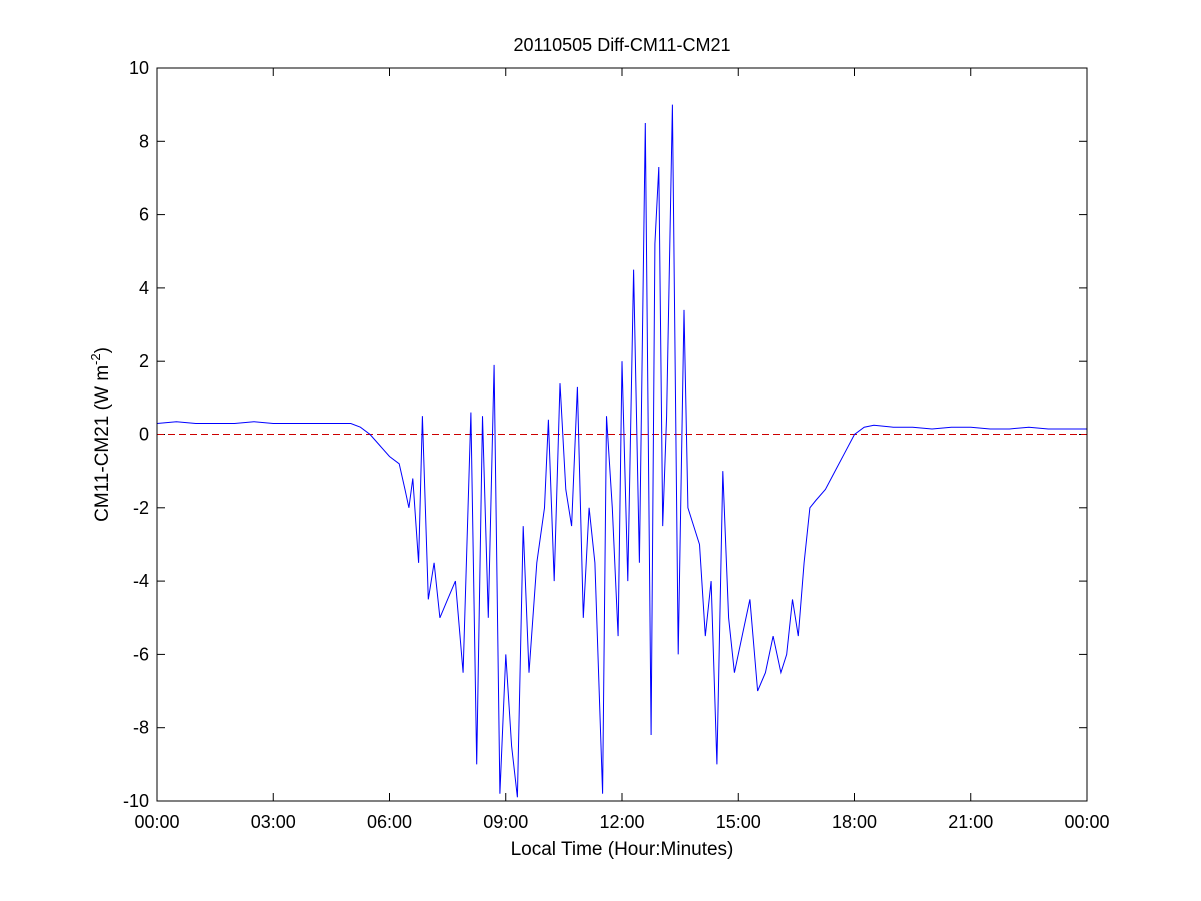  I want to click on y-tick-label: -2, so click(141, 508).